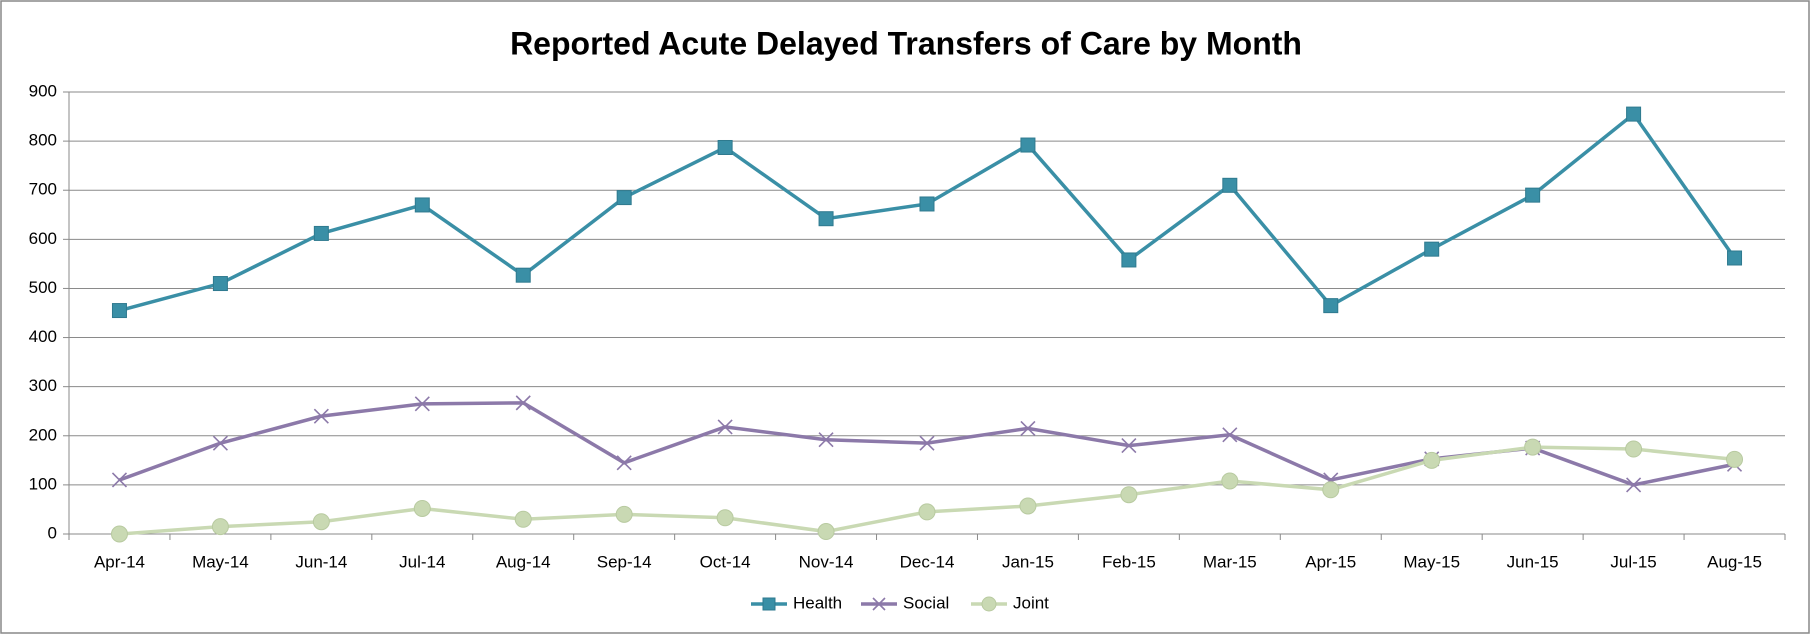  Describe the element at coordinates (1031, 602) in the screenshot. I see `legend-label: Joint` at that location.